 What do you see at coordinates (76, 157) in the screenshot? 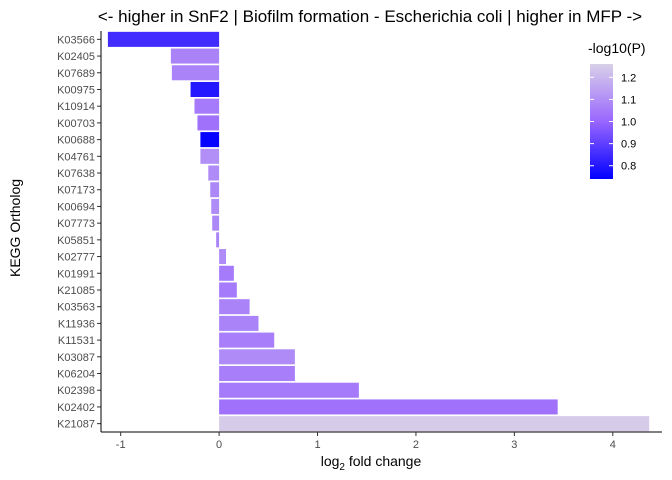
I see `y-tick-label: K04761` at bounding box center [76, 157].